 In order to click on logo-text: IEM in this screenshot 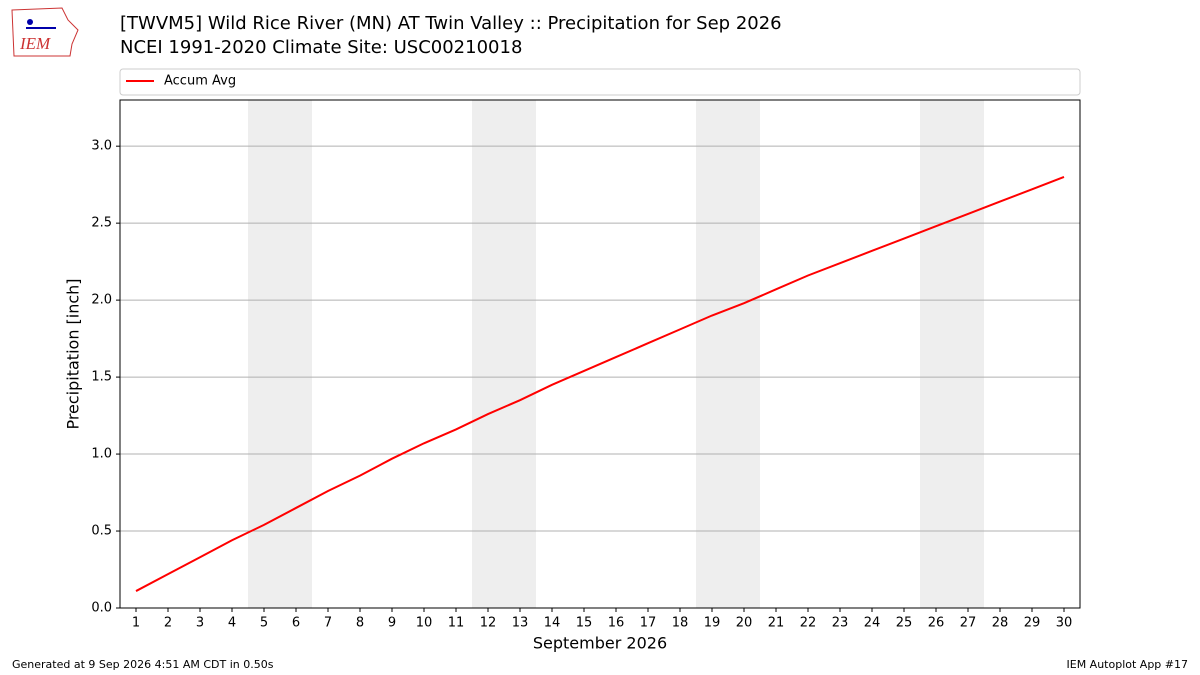, I will do `click(35, 43)`.